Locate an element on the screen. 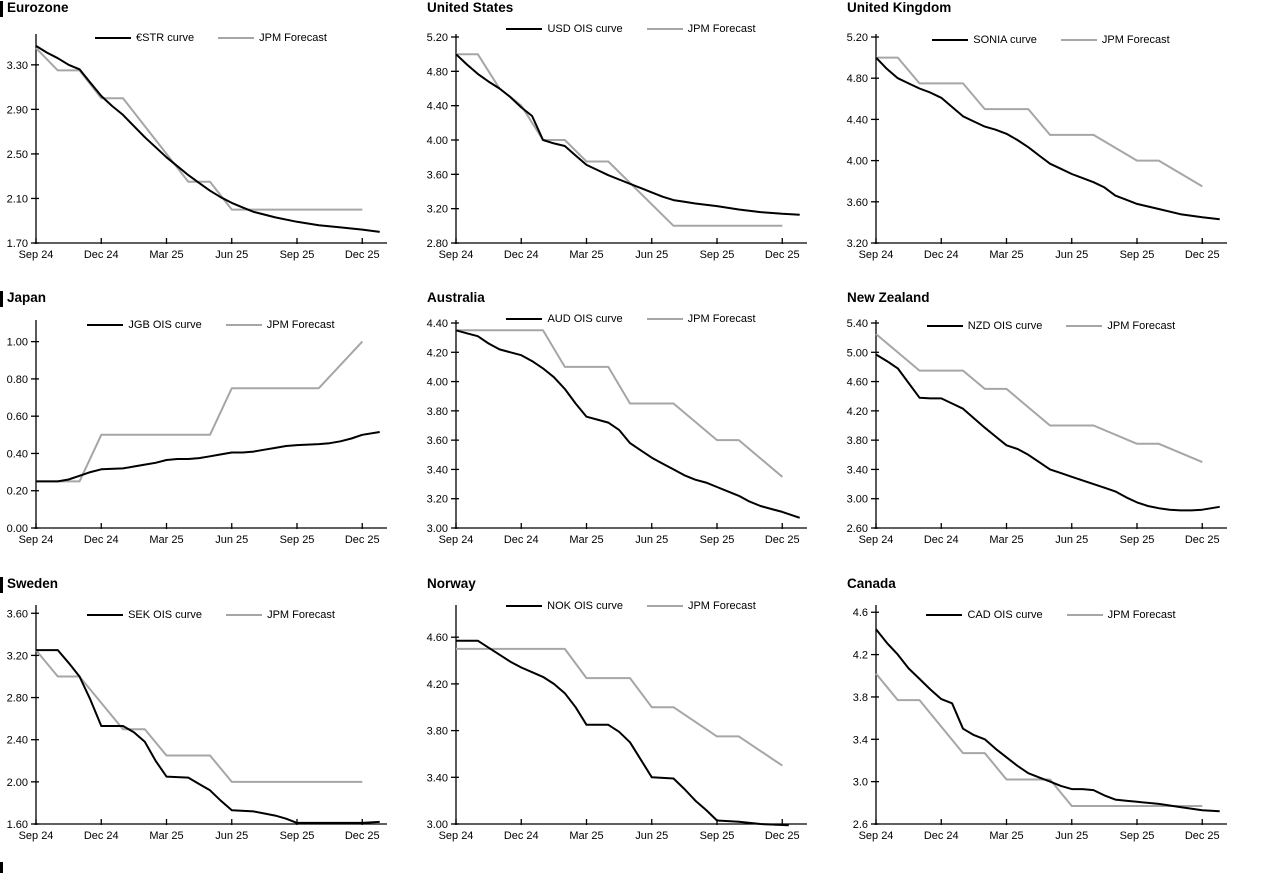 This screenshot has width=1264, height=873. series-line-nok-ois-curve is located at coordinates (622, 733).